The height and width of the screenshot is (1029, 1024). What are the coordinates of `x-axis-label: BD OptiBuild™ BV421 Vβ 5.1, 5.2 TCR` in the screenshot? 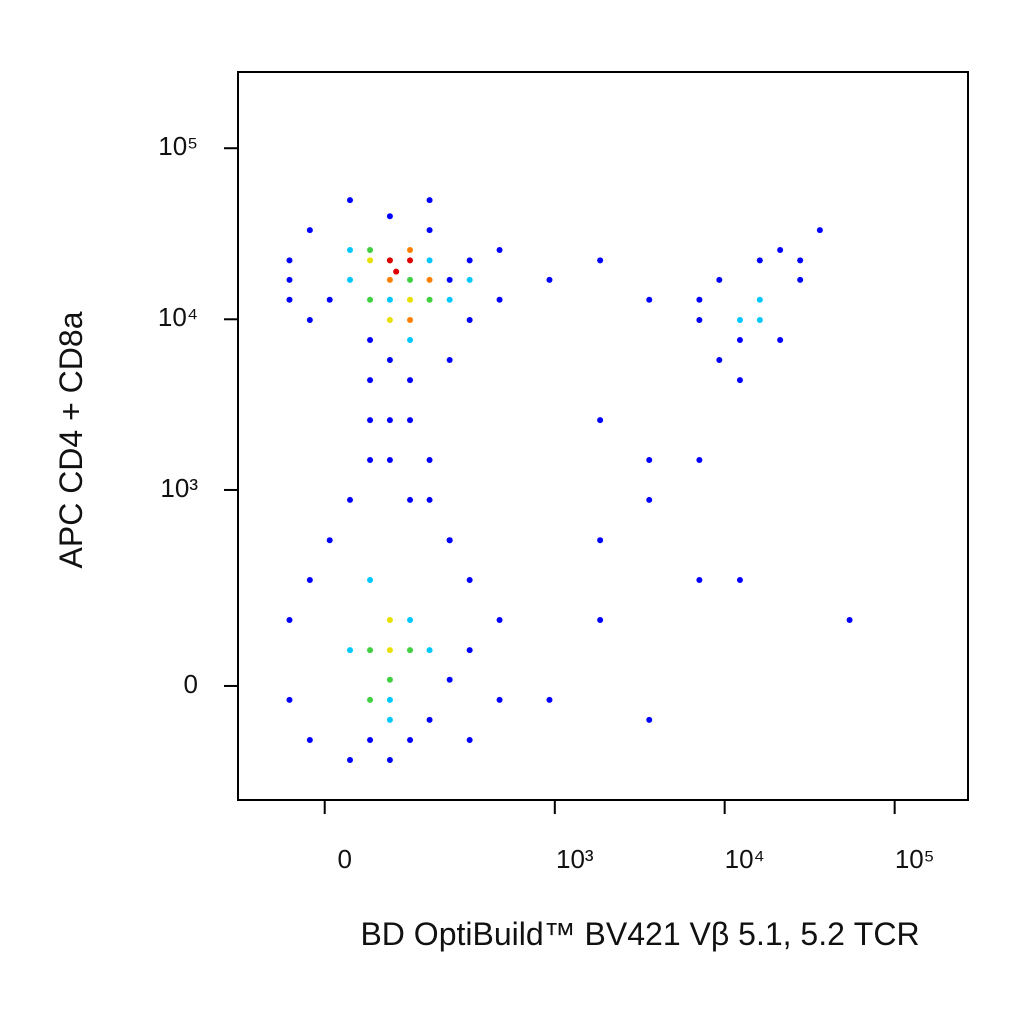 It's located at (639, 934).